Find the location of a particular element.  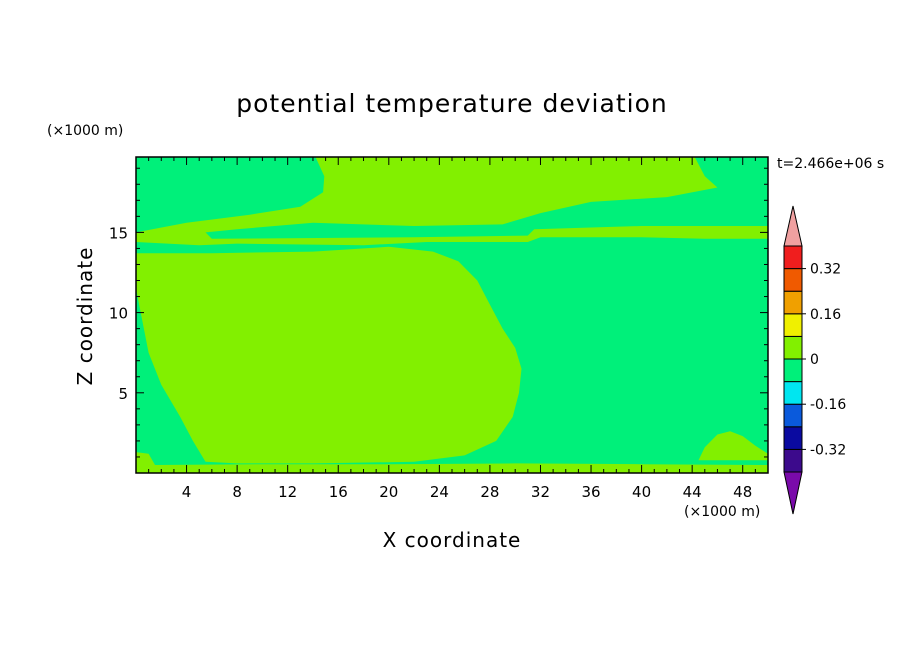

colorbar-label: -0.32 is located at coordinates (828, 450).